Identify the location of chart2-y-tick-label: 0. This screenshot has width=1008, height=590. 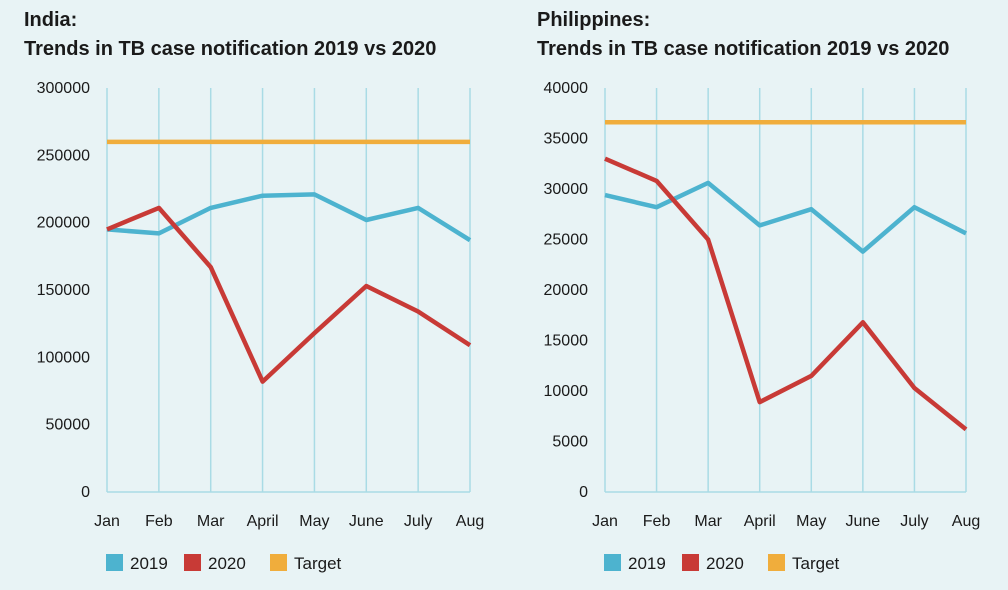
(583, 492).